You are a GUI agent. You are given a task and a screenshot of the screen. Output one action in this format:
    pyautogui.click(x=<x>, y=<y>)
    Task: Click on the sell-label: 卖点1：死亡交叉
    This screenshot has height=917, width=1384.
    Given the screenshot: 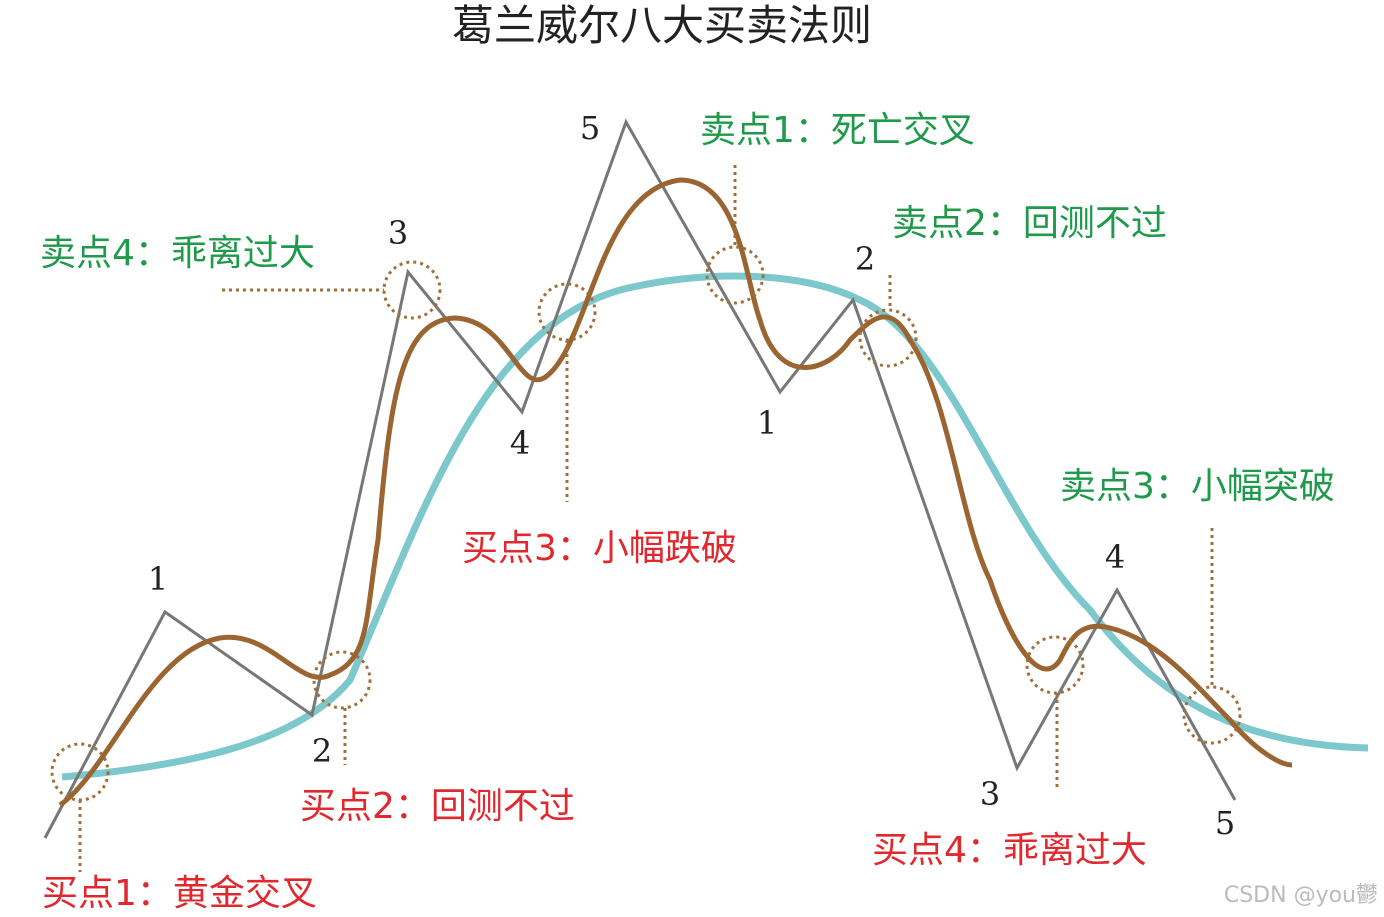 What is the action you would take?
    pyautogui.click(x=837, y=130)
    